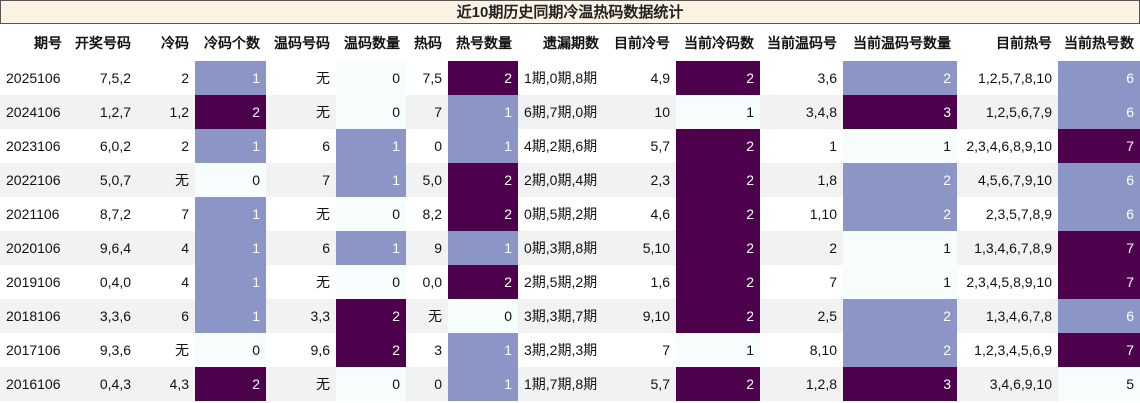 This screenshot has width=1140, height=403. What do you see at coordinates (561, 350) in the screenshot?
I see `table-cell: 3期,2期,3期` at bounding box center [561, 350].